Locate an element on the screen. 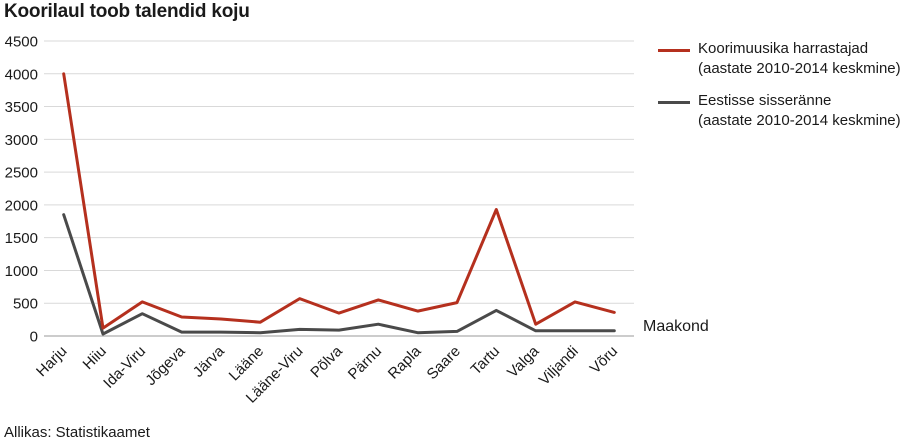  x-tick-label: Viljandi is located at coordinates (559, 366).